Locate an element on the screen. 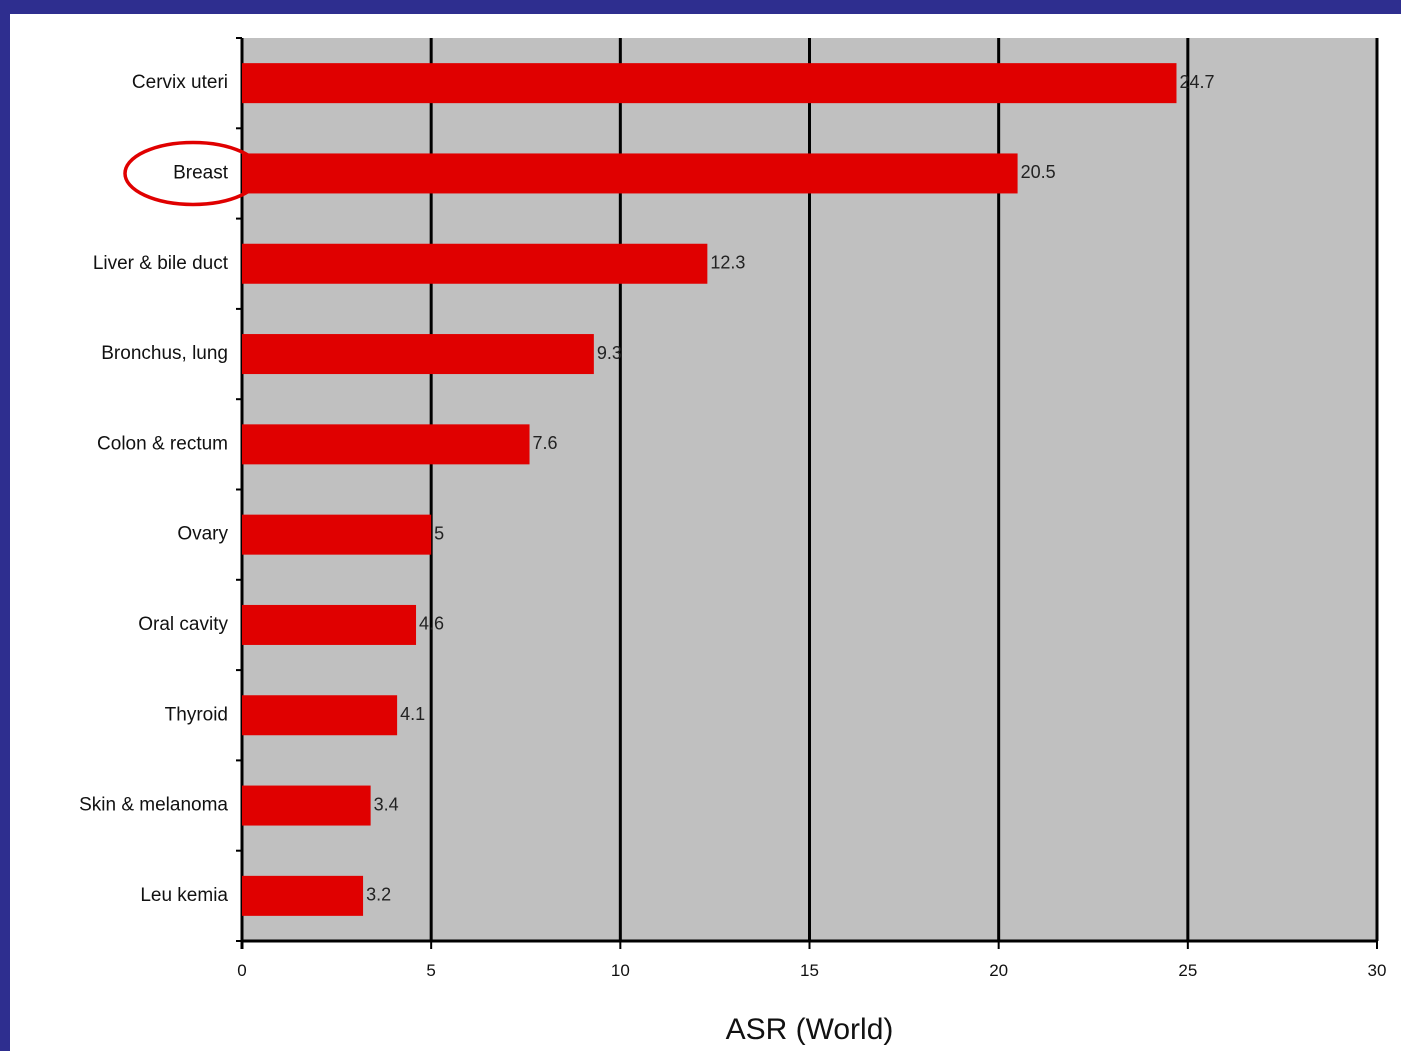 This screenshot has height=1051, width=1401. bar-bronchus-lung is located at coordinates (418, 354).